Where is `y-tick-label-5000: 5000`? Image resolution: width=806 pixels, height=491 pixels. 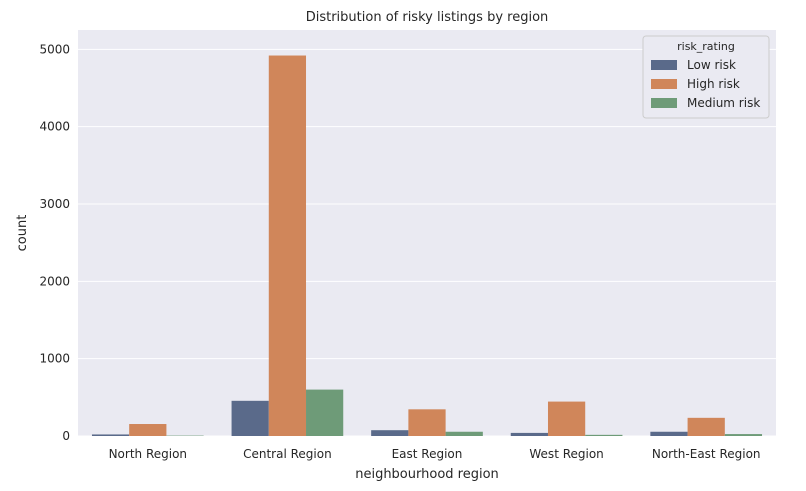 y-tick-label-5000: 5000 is located at coordinates (54, 49).